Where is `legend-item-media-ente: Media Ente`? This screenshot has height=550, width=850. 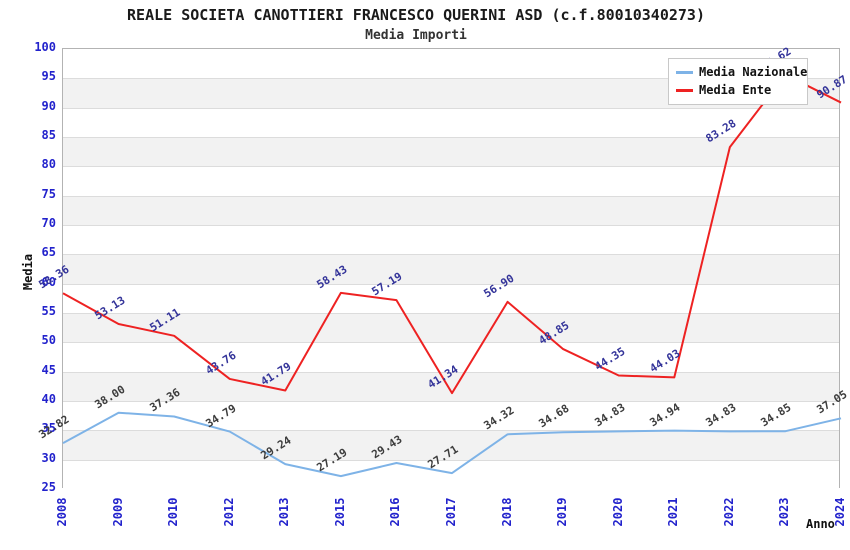 legend-item-media-ente: Media Ente is located at coordinates (738, 90).